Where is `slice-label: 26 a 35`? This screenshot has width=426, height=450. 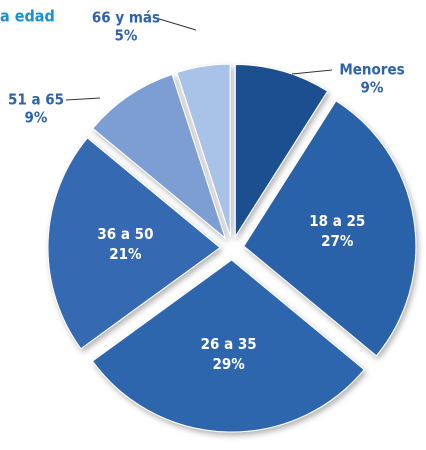
slice-label: 26 a 35 is located at coordinates (229, 344).